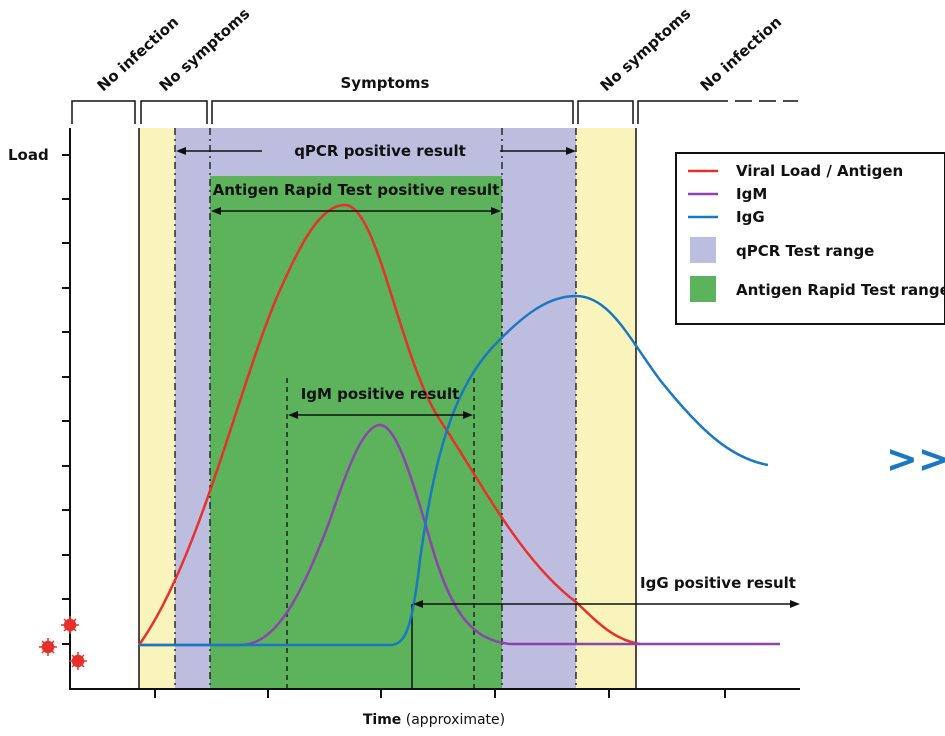  I want to click on igm-range-lines, so click(380, 533).